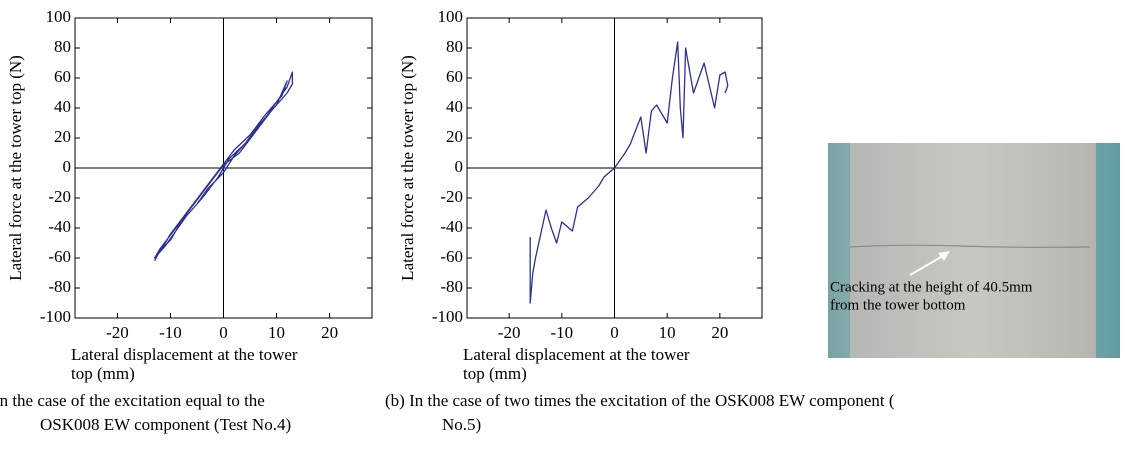  I want to click on crack, so click(970, 246).